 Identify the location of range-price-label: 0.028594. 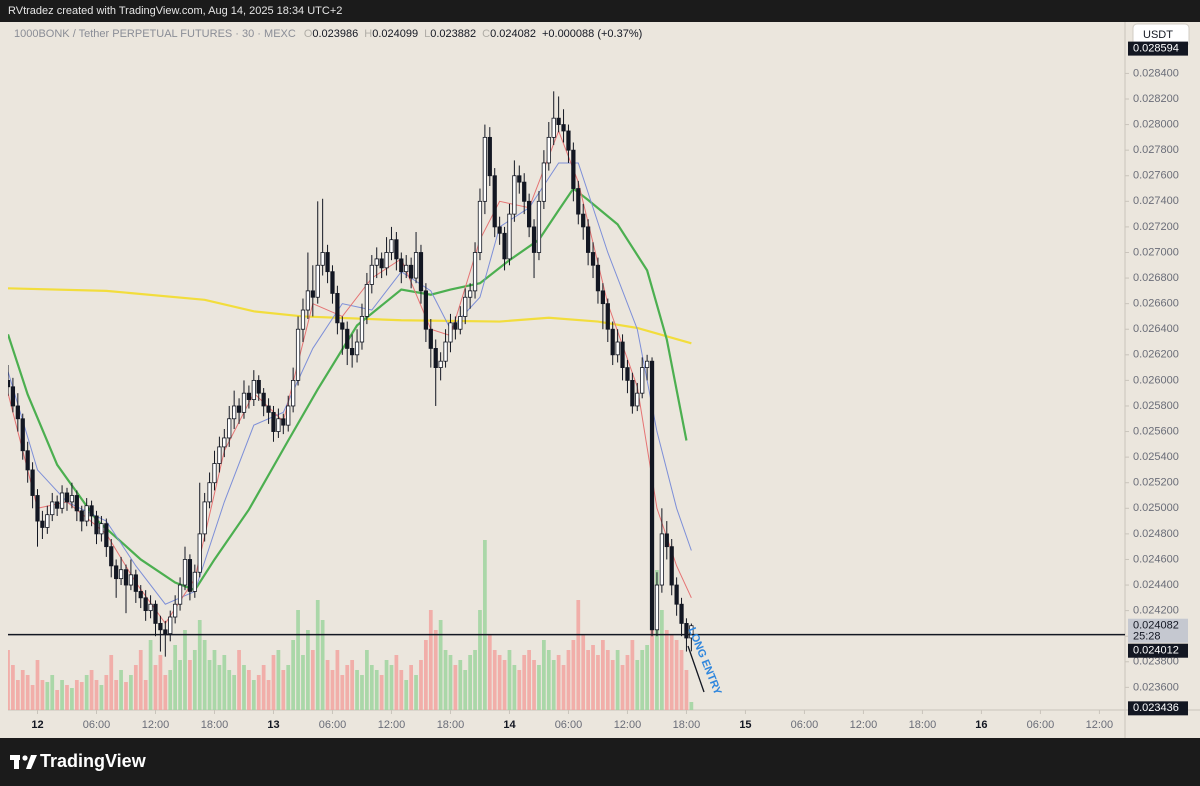
(1156, 49).